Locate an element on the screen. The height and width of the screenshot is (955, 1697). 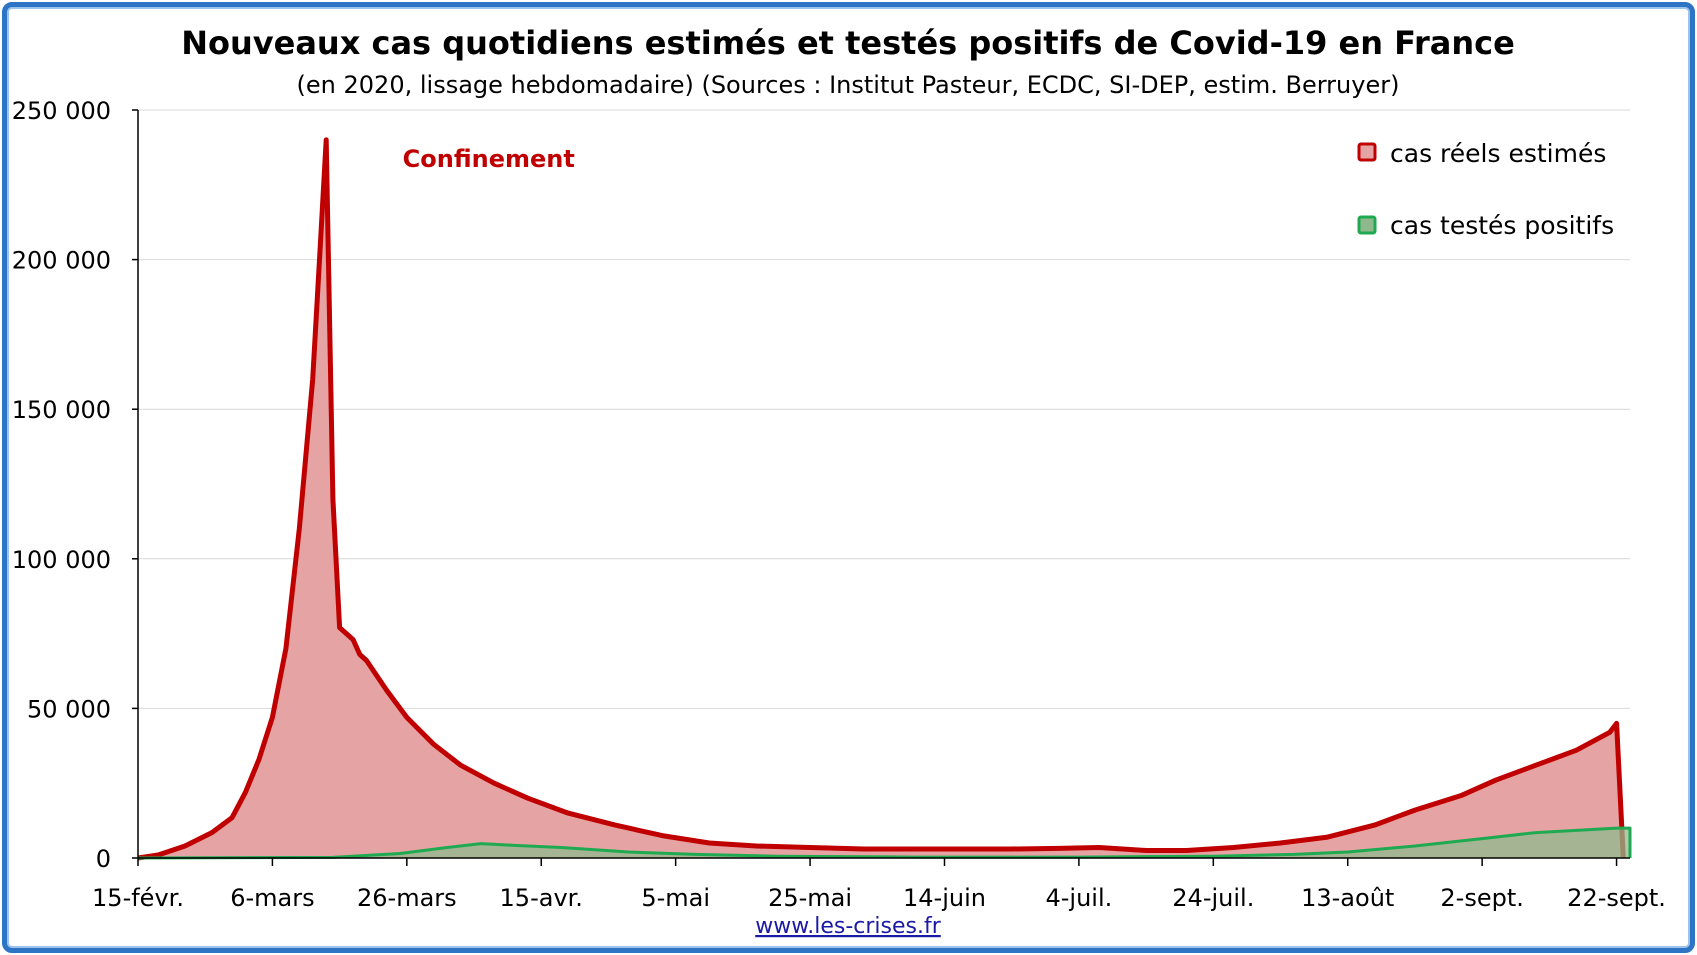
x-tick-label: 6-mars is located at coordinates (272, 898).